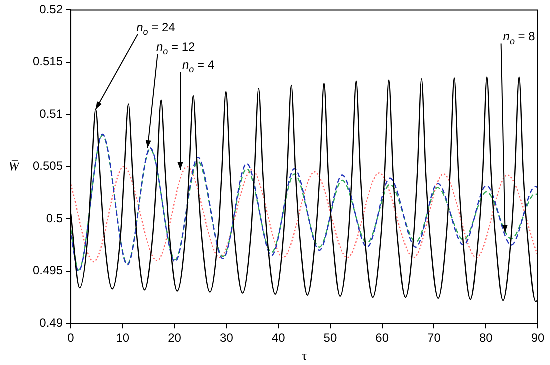  Describe the element at coordinates (175, 338) in the screenshot. I see `x-tick-label: 20` at that location.